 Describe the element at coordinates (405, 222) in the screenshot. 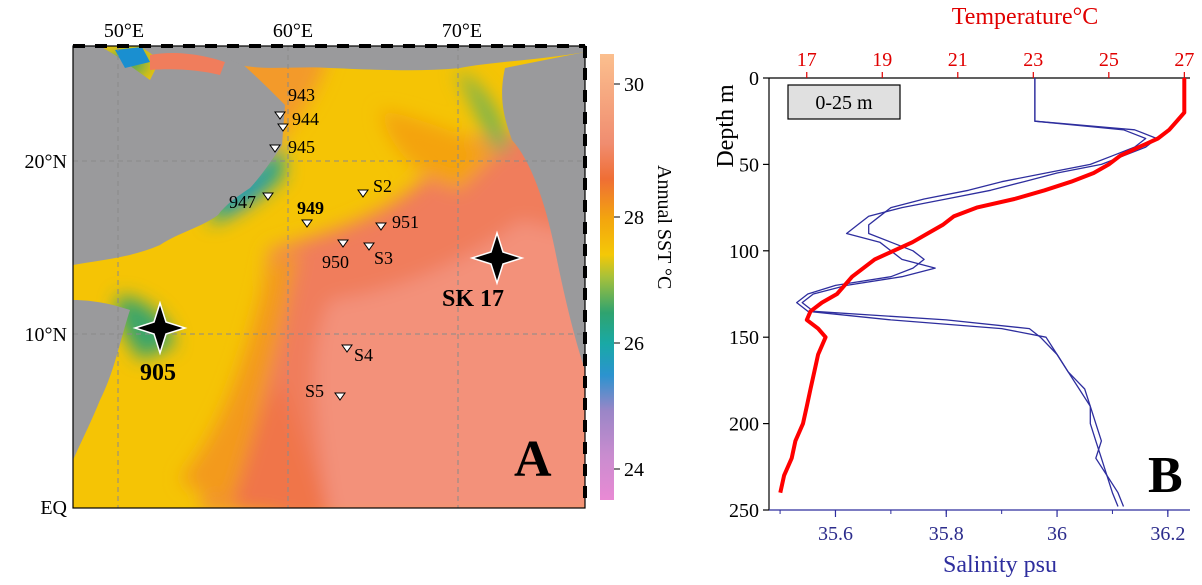

I see `station-label: 951` at that location.